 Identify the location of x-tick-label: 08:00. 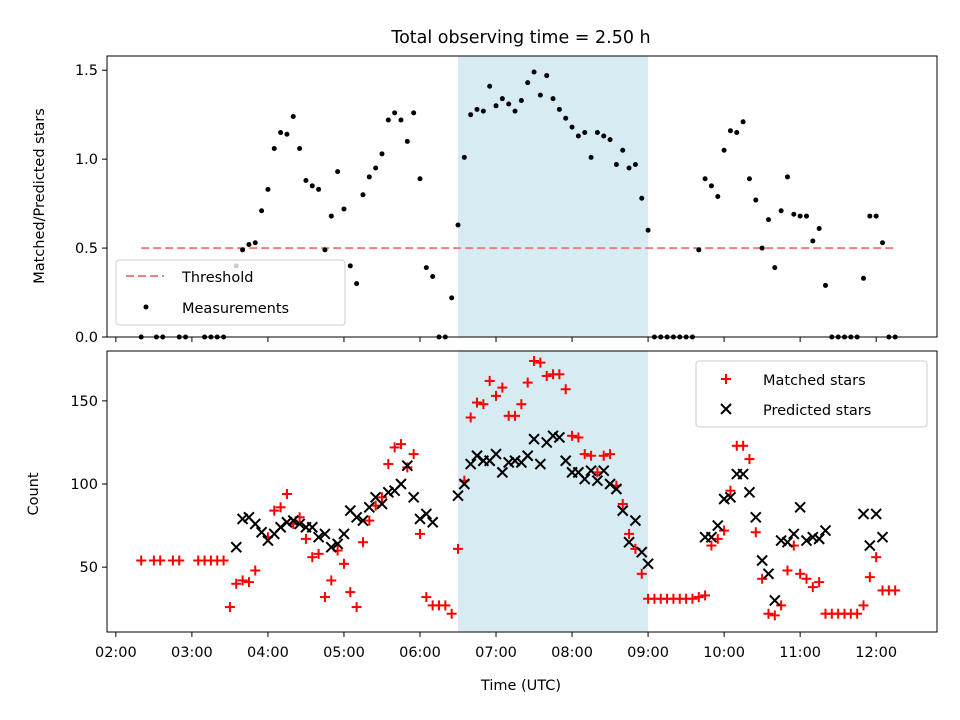
(572, 653).